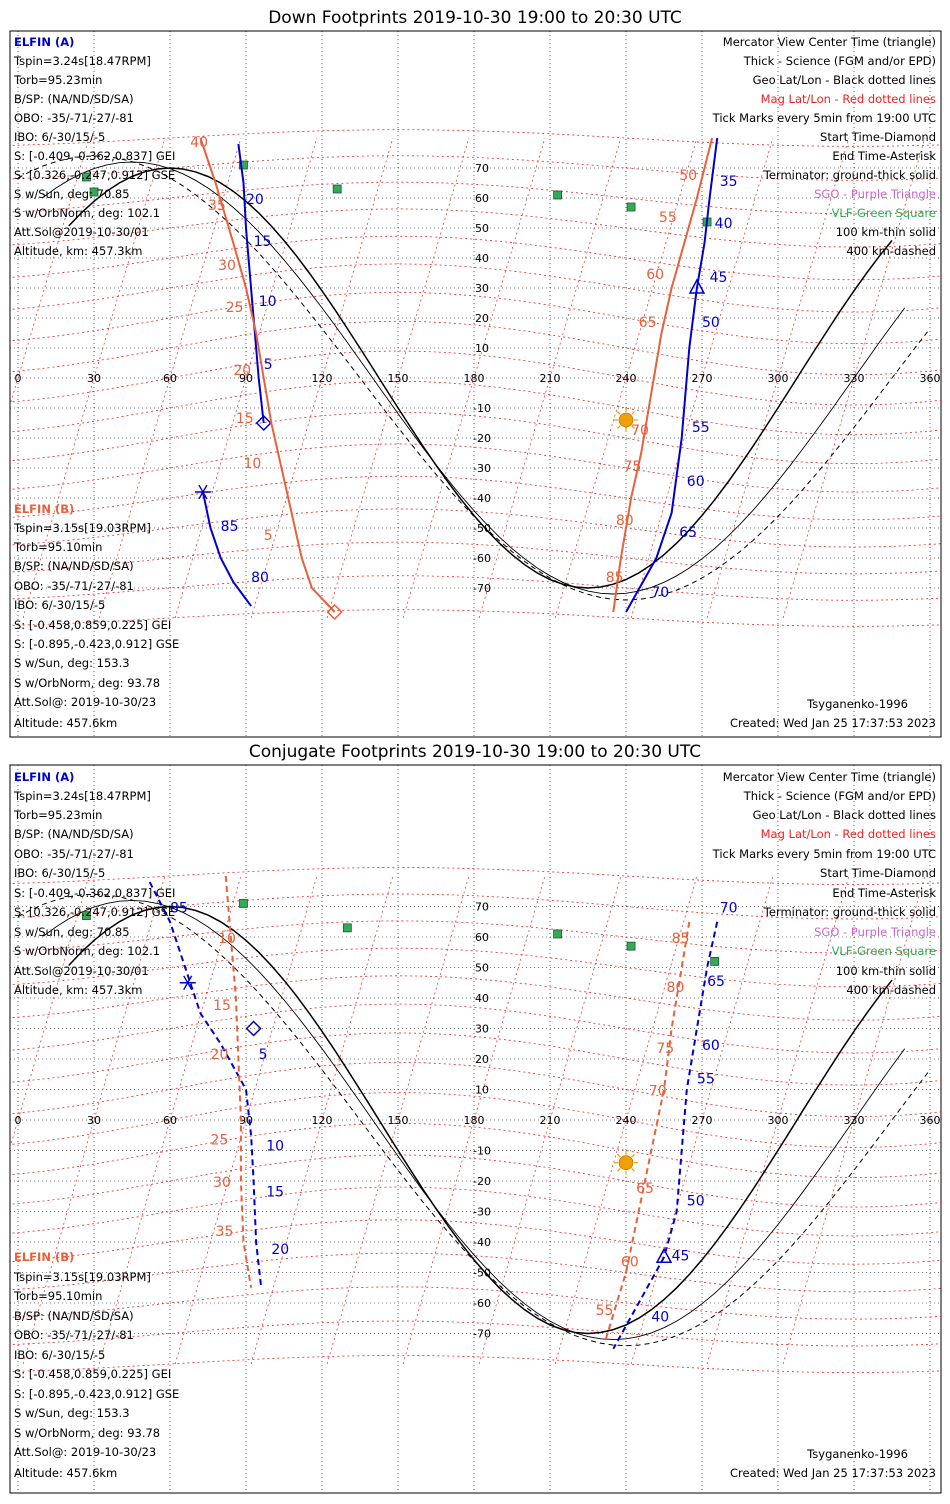  I want to click on probe-b-altitude: Altitude: 457.6km, so click(65, 1473).